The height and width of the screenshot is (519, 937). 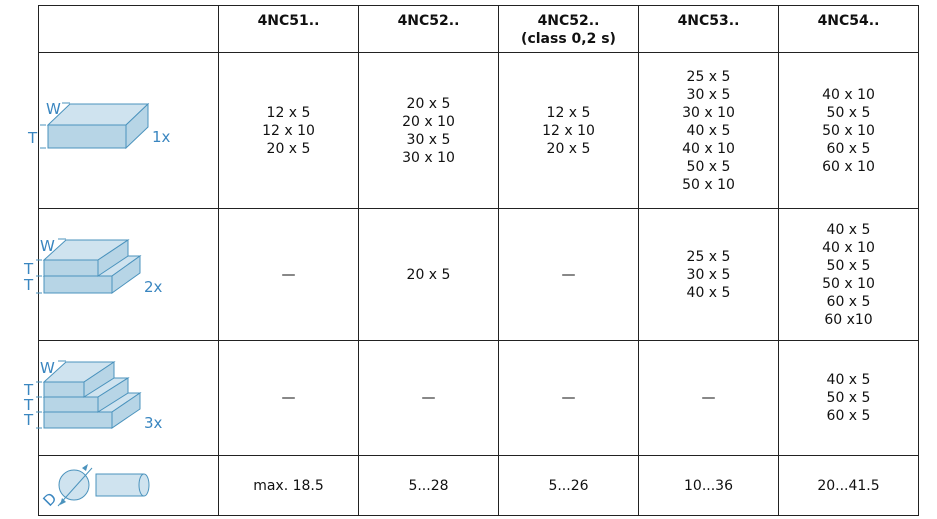 I want to click on icon-2x: W T T 2x, so click(x=93, y=266).